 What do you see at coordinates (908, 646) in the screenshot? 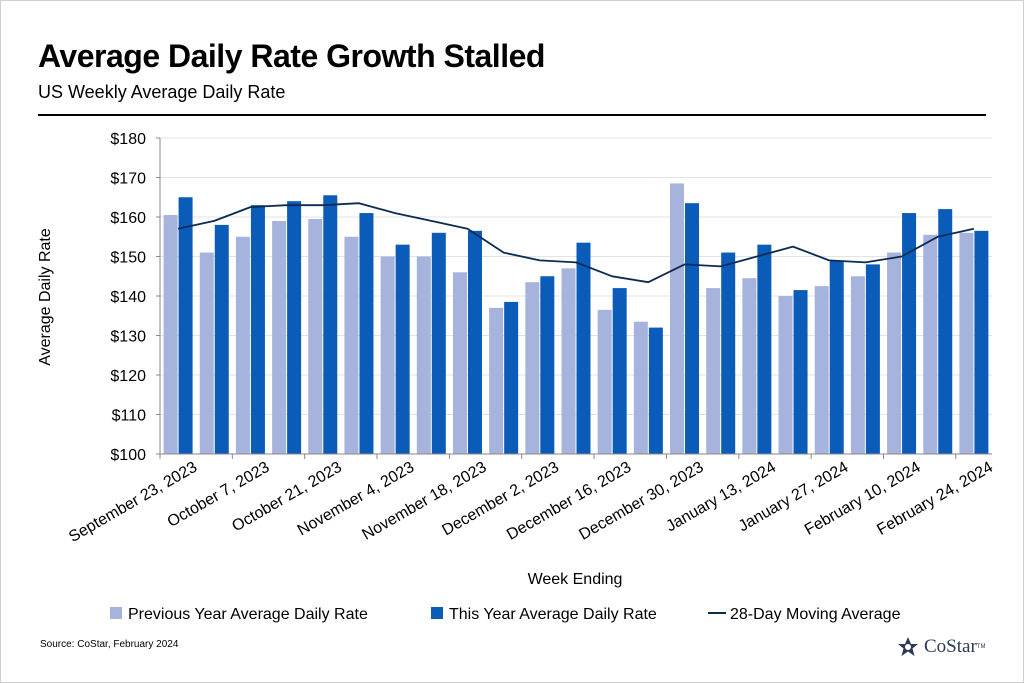
I see `costar-star-icon` at bounding box center [908, 646].